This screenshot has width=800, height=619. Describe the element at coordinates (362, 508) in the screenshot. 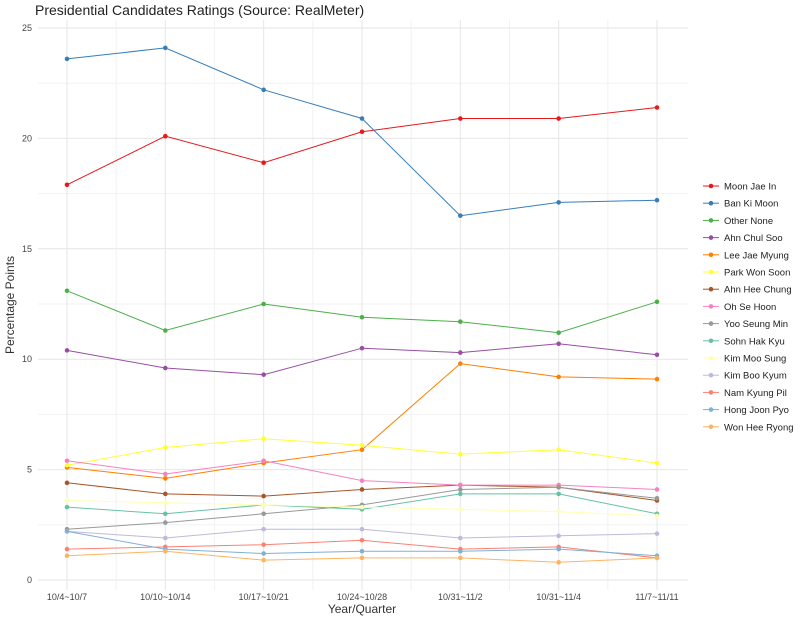

I see `series-kim-moo-sung` at that location.